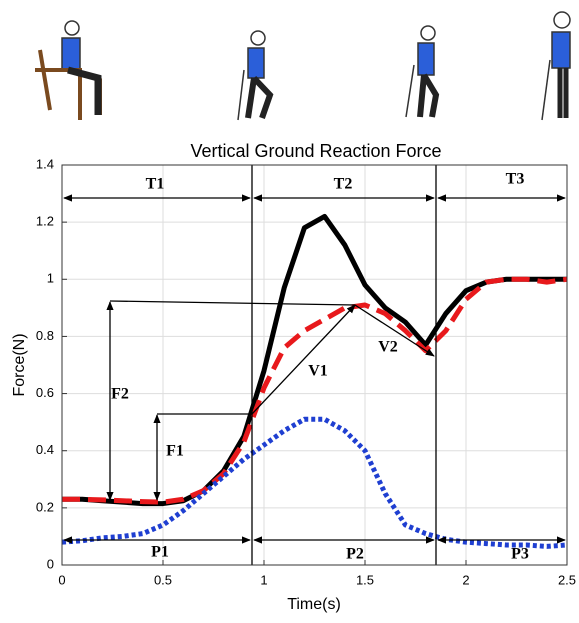  I want to click on x-tick-label: 2, so click(465, 579).